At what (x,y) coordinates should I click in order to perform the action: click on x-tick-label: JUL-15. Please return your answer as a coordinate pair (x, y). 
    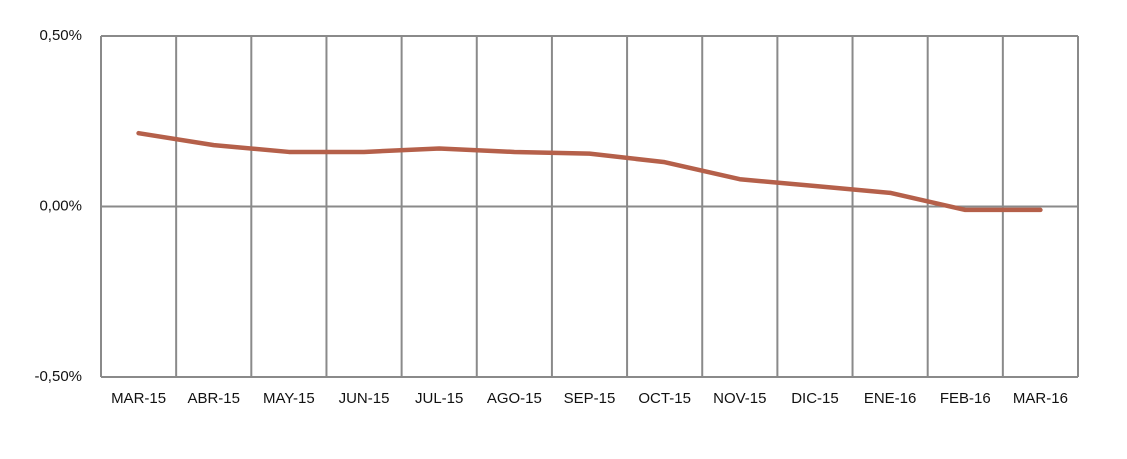
    Looking at the image, I should click on (439, 398).